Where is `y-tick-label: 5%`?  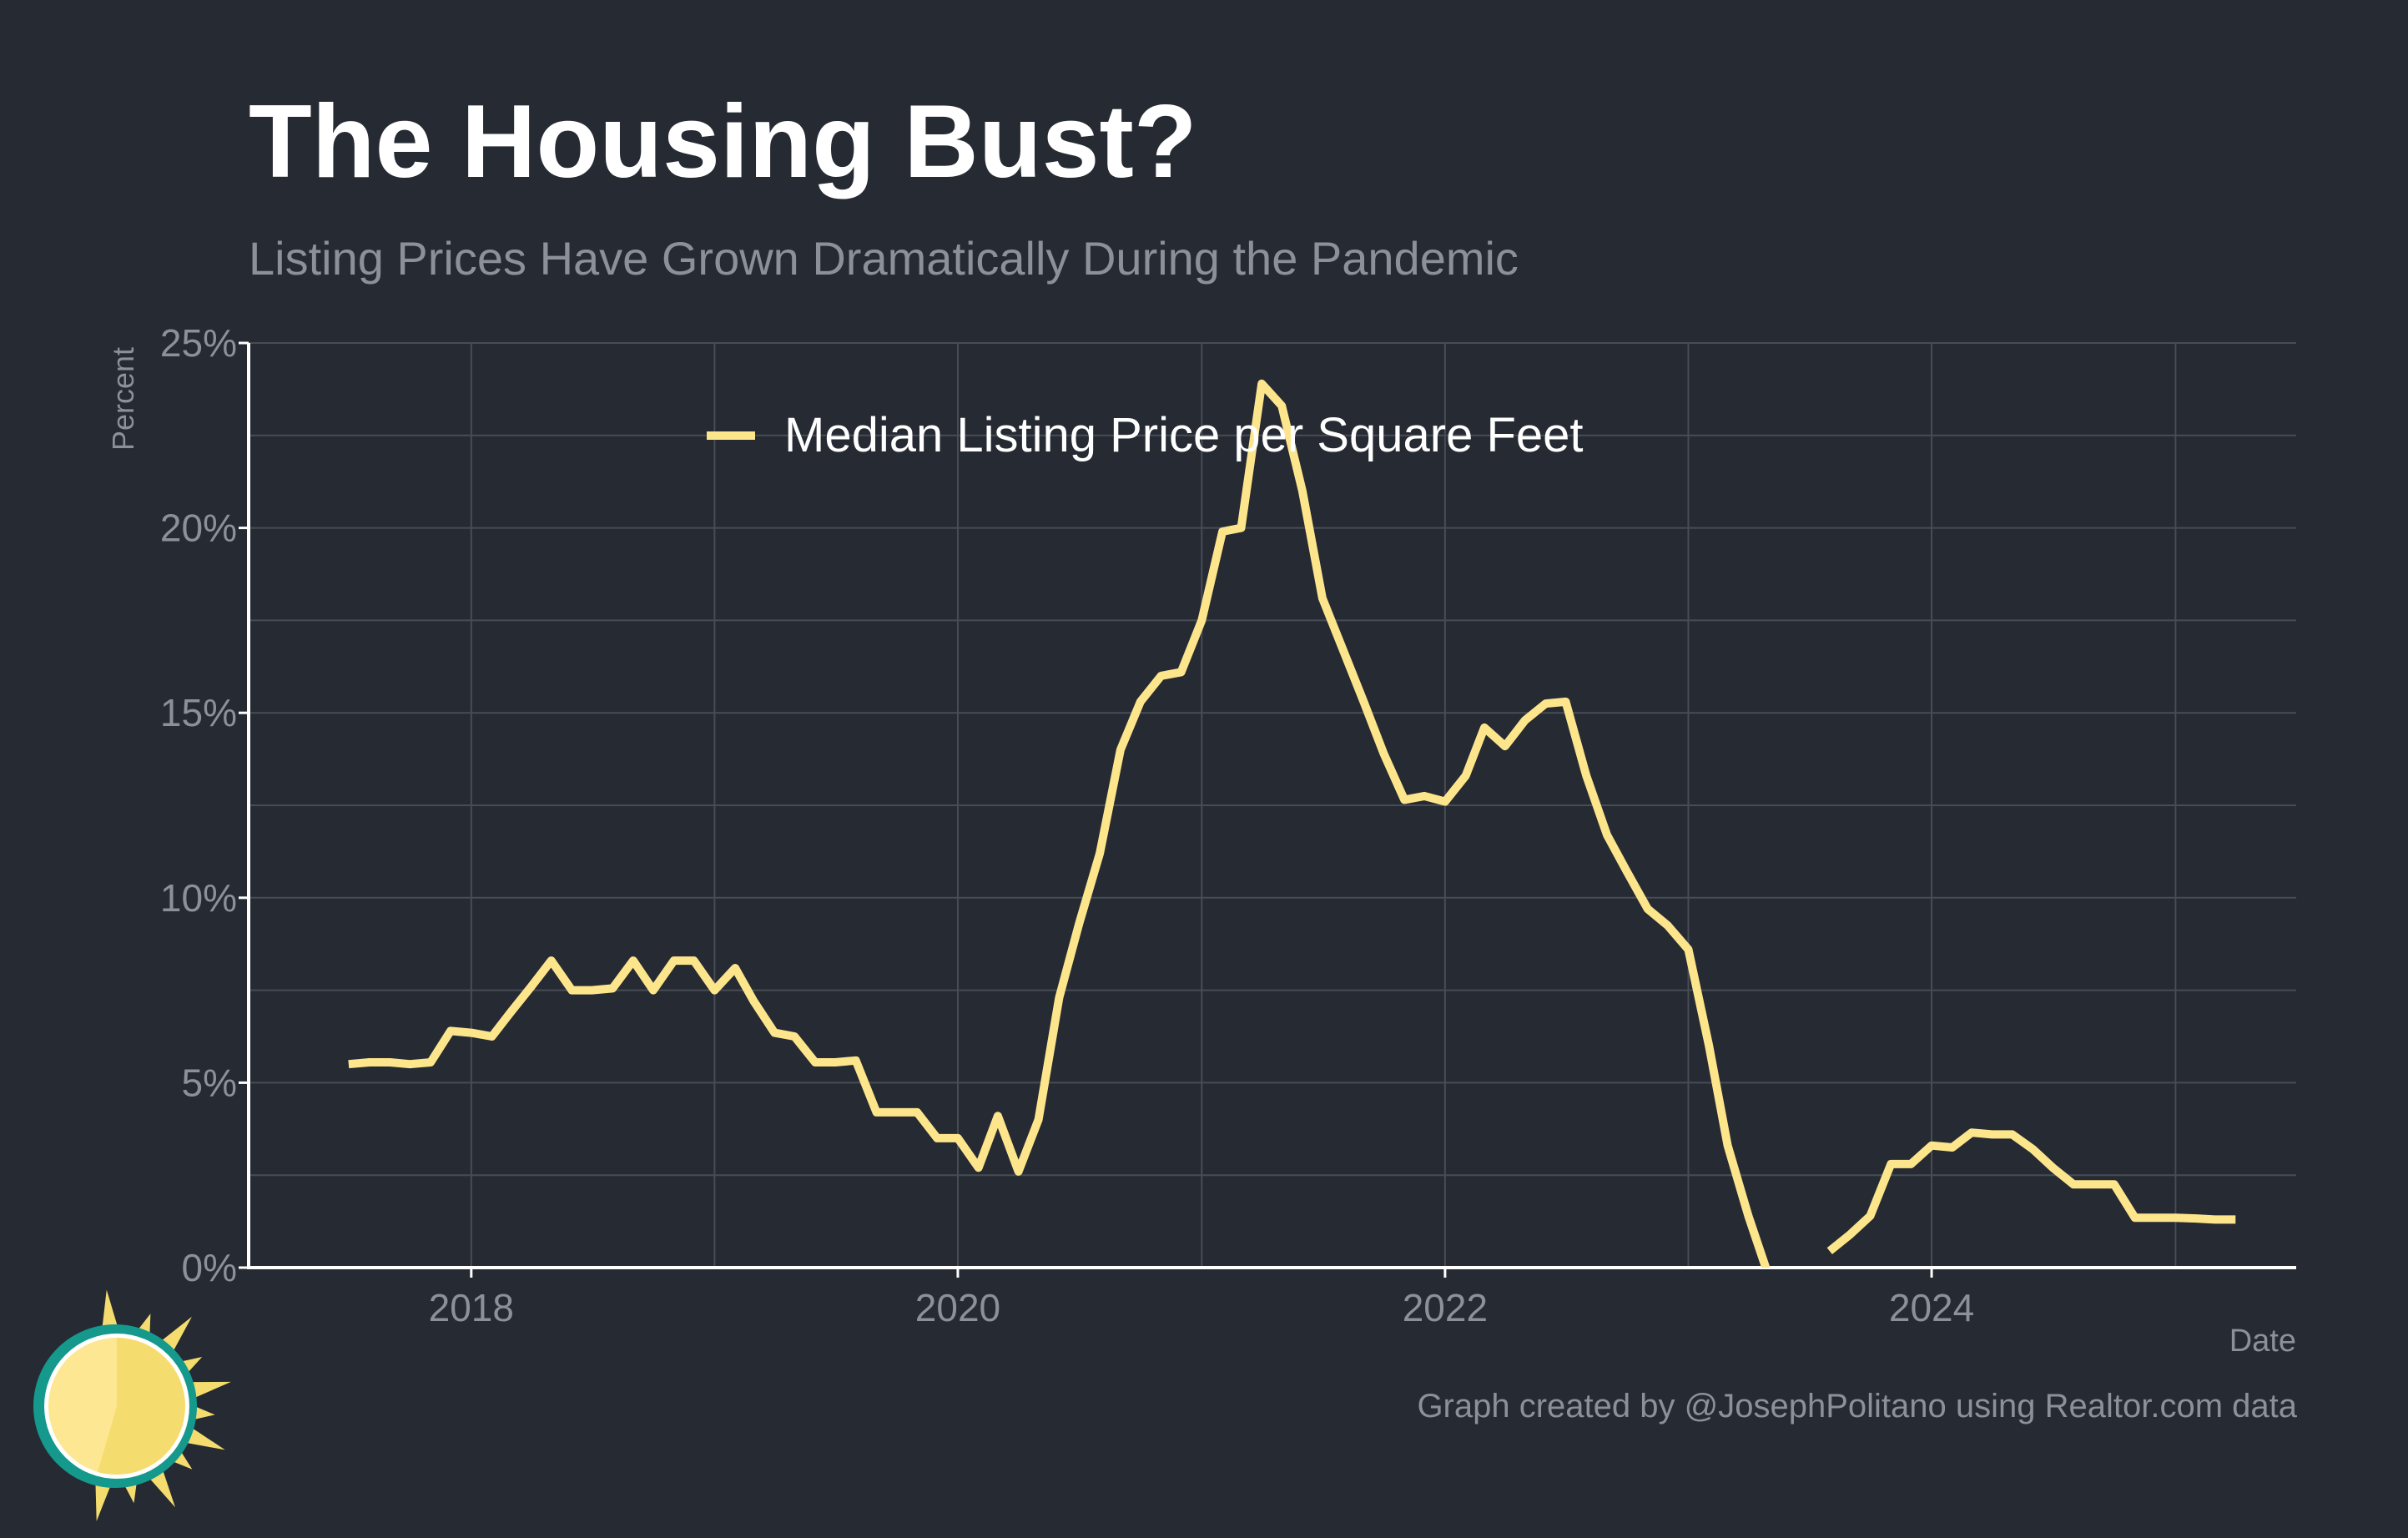
y-tick-label: 5% is located at coordinates (209, 1082).